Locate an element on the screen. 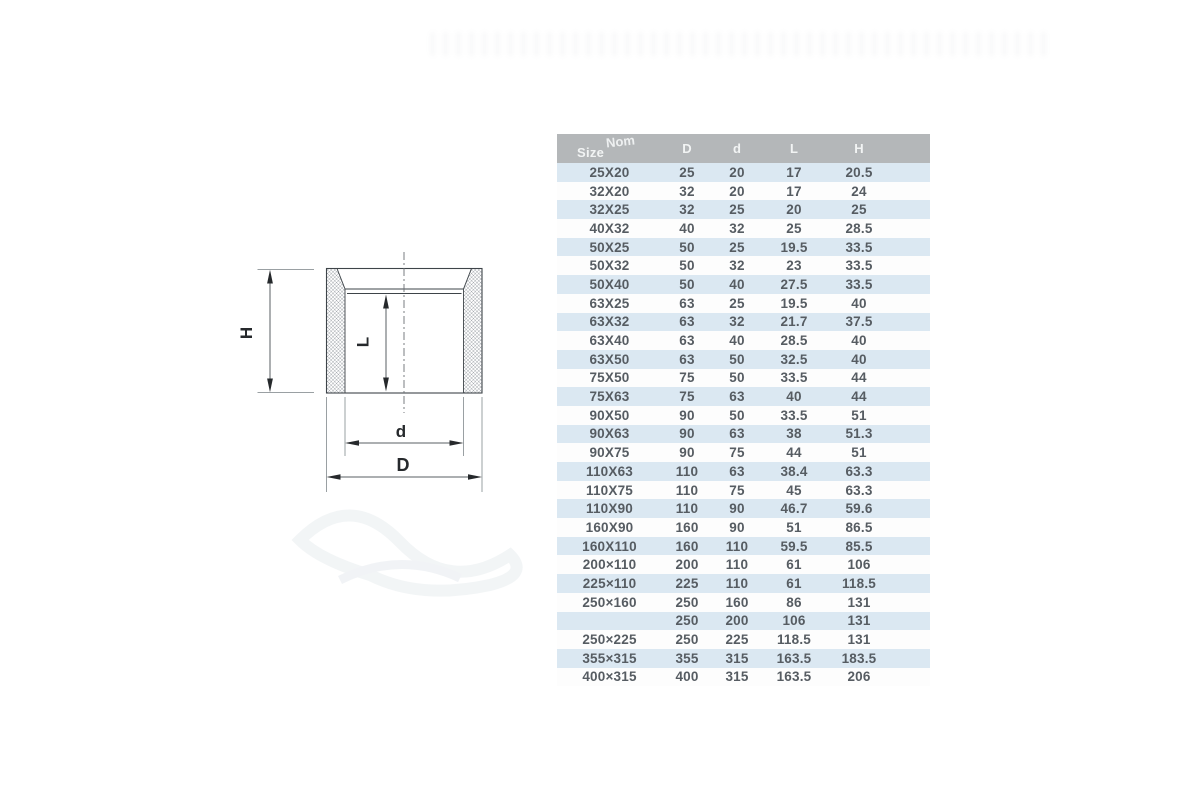 This screenshot has height=800, width=1200. table-row: 75X63 75 63 40 44 is located at coordinates (743, 396).